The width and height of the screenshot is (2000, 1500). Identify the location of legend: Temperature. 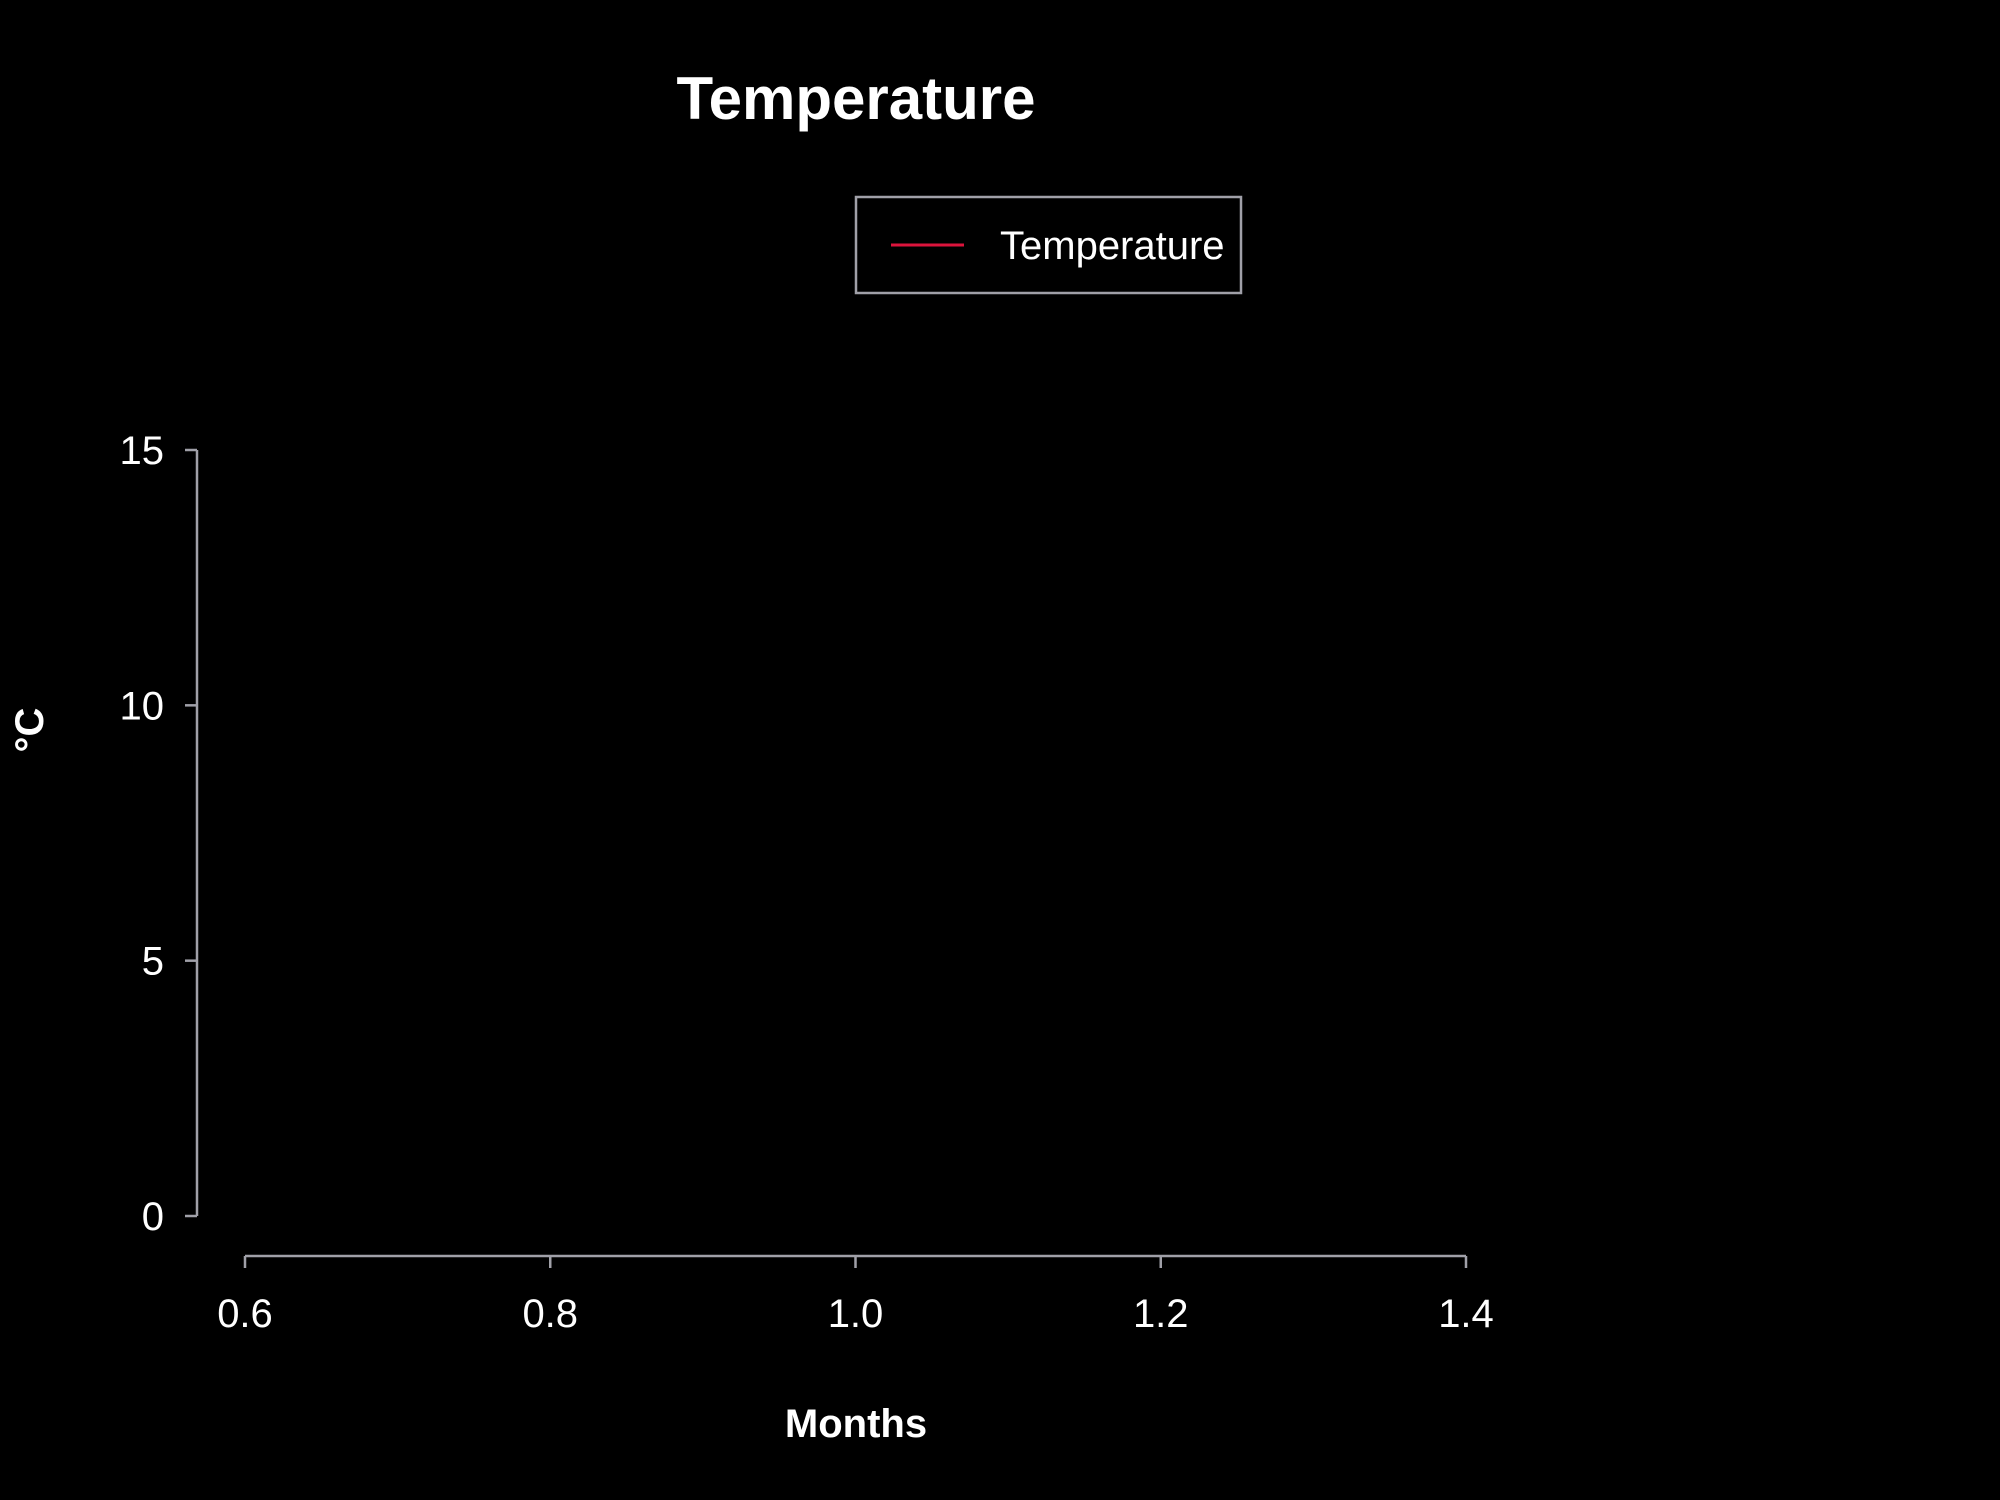
(1048, 245).